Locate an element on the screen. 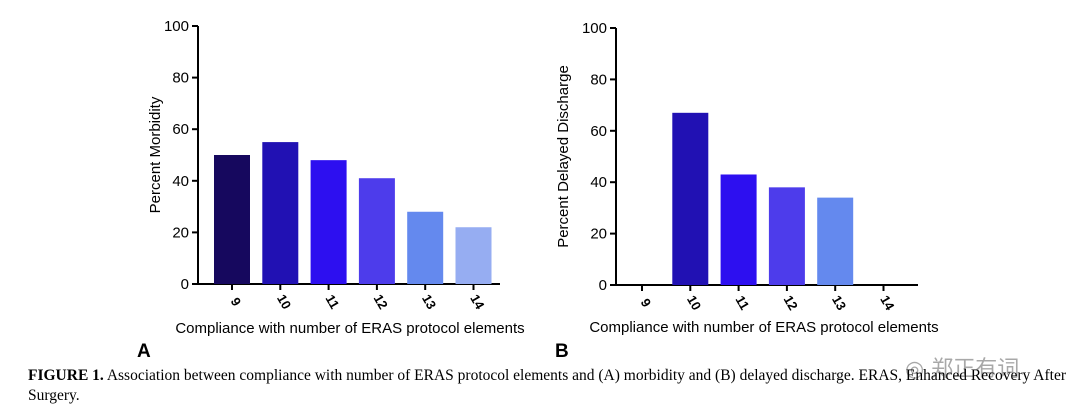 The width and height of the screenshot is (1080, 414). watermark: ◎ 郑正有词 is located at coordinates (962, 367).